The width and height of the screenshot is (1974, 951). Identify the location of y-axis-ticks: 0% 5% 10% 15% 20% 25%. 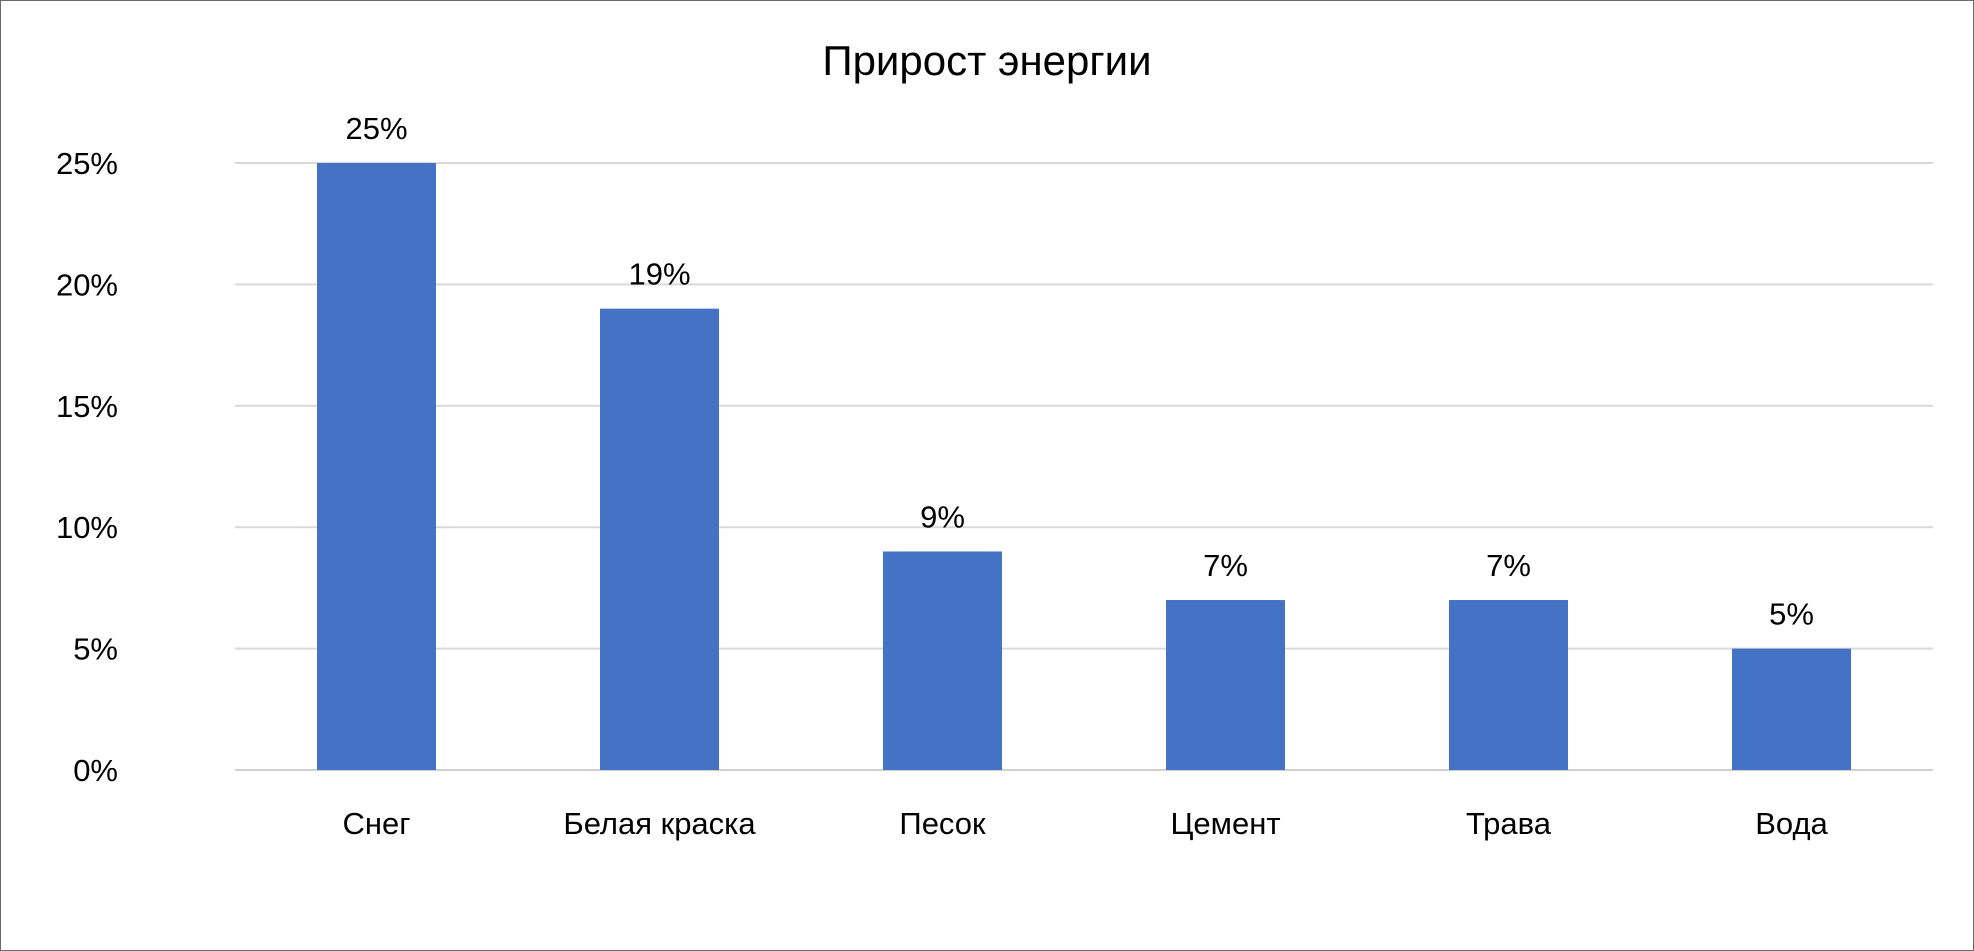
(87, 467).